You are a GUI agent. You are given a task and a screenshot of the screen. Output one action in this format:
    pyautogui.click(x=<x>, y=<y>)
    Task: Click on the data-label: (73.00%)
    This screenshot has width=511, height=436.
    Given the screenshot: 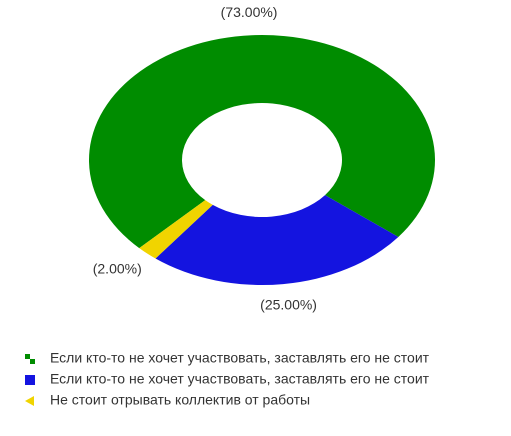 What is the action you would take?
    pyautogui.click(x=249, y=12)
    